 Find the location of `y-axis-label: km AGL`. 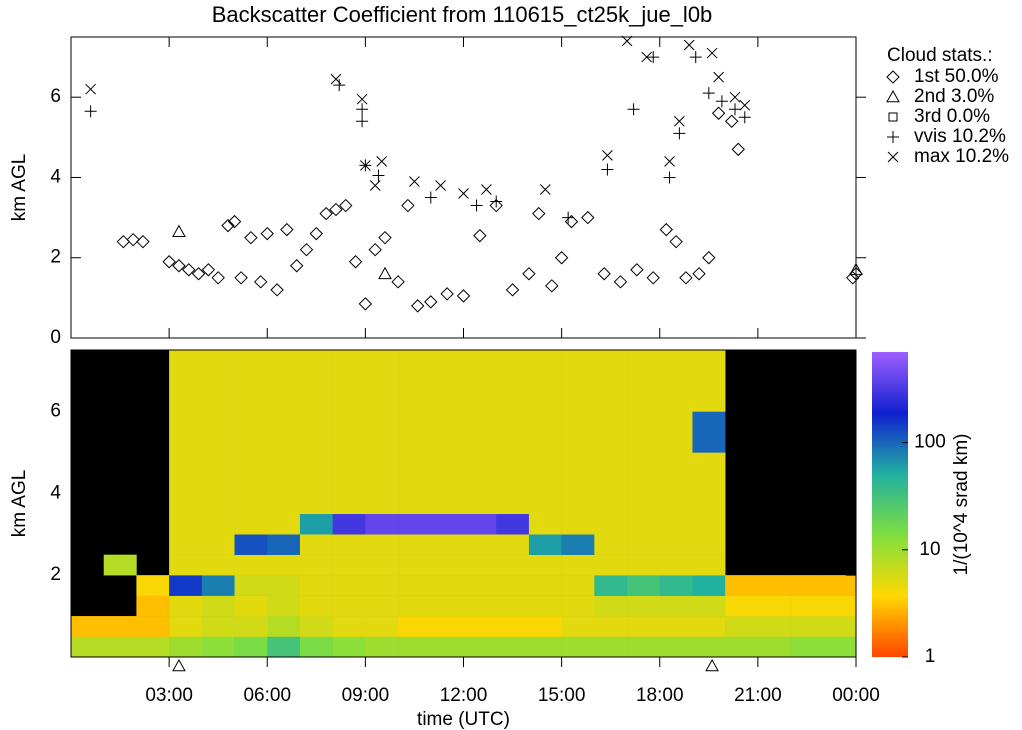

y-axis-label: km AGL is located at coordinates (19, 188).